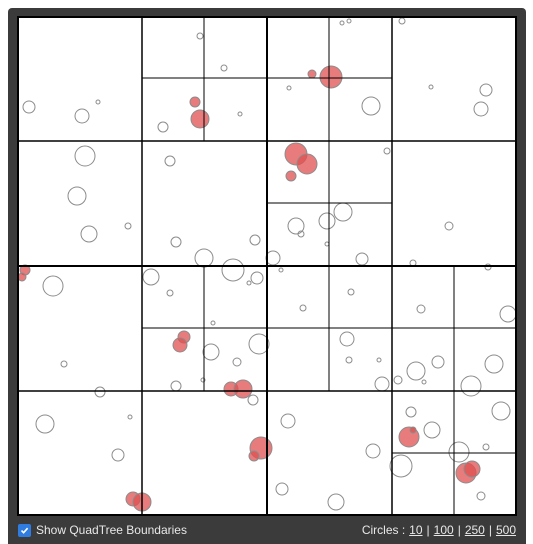  Describe the element at coordinates (383, 530) in the screenshot. I see `circle-count-label: Circles :` at that location.